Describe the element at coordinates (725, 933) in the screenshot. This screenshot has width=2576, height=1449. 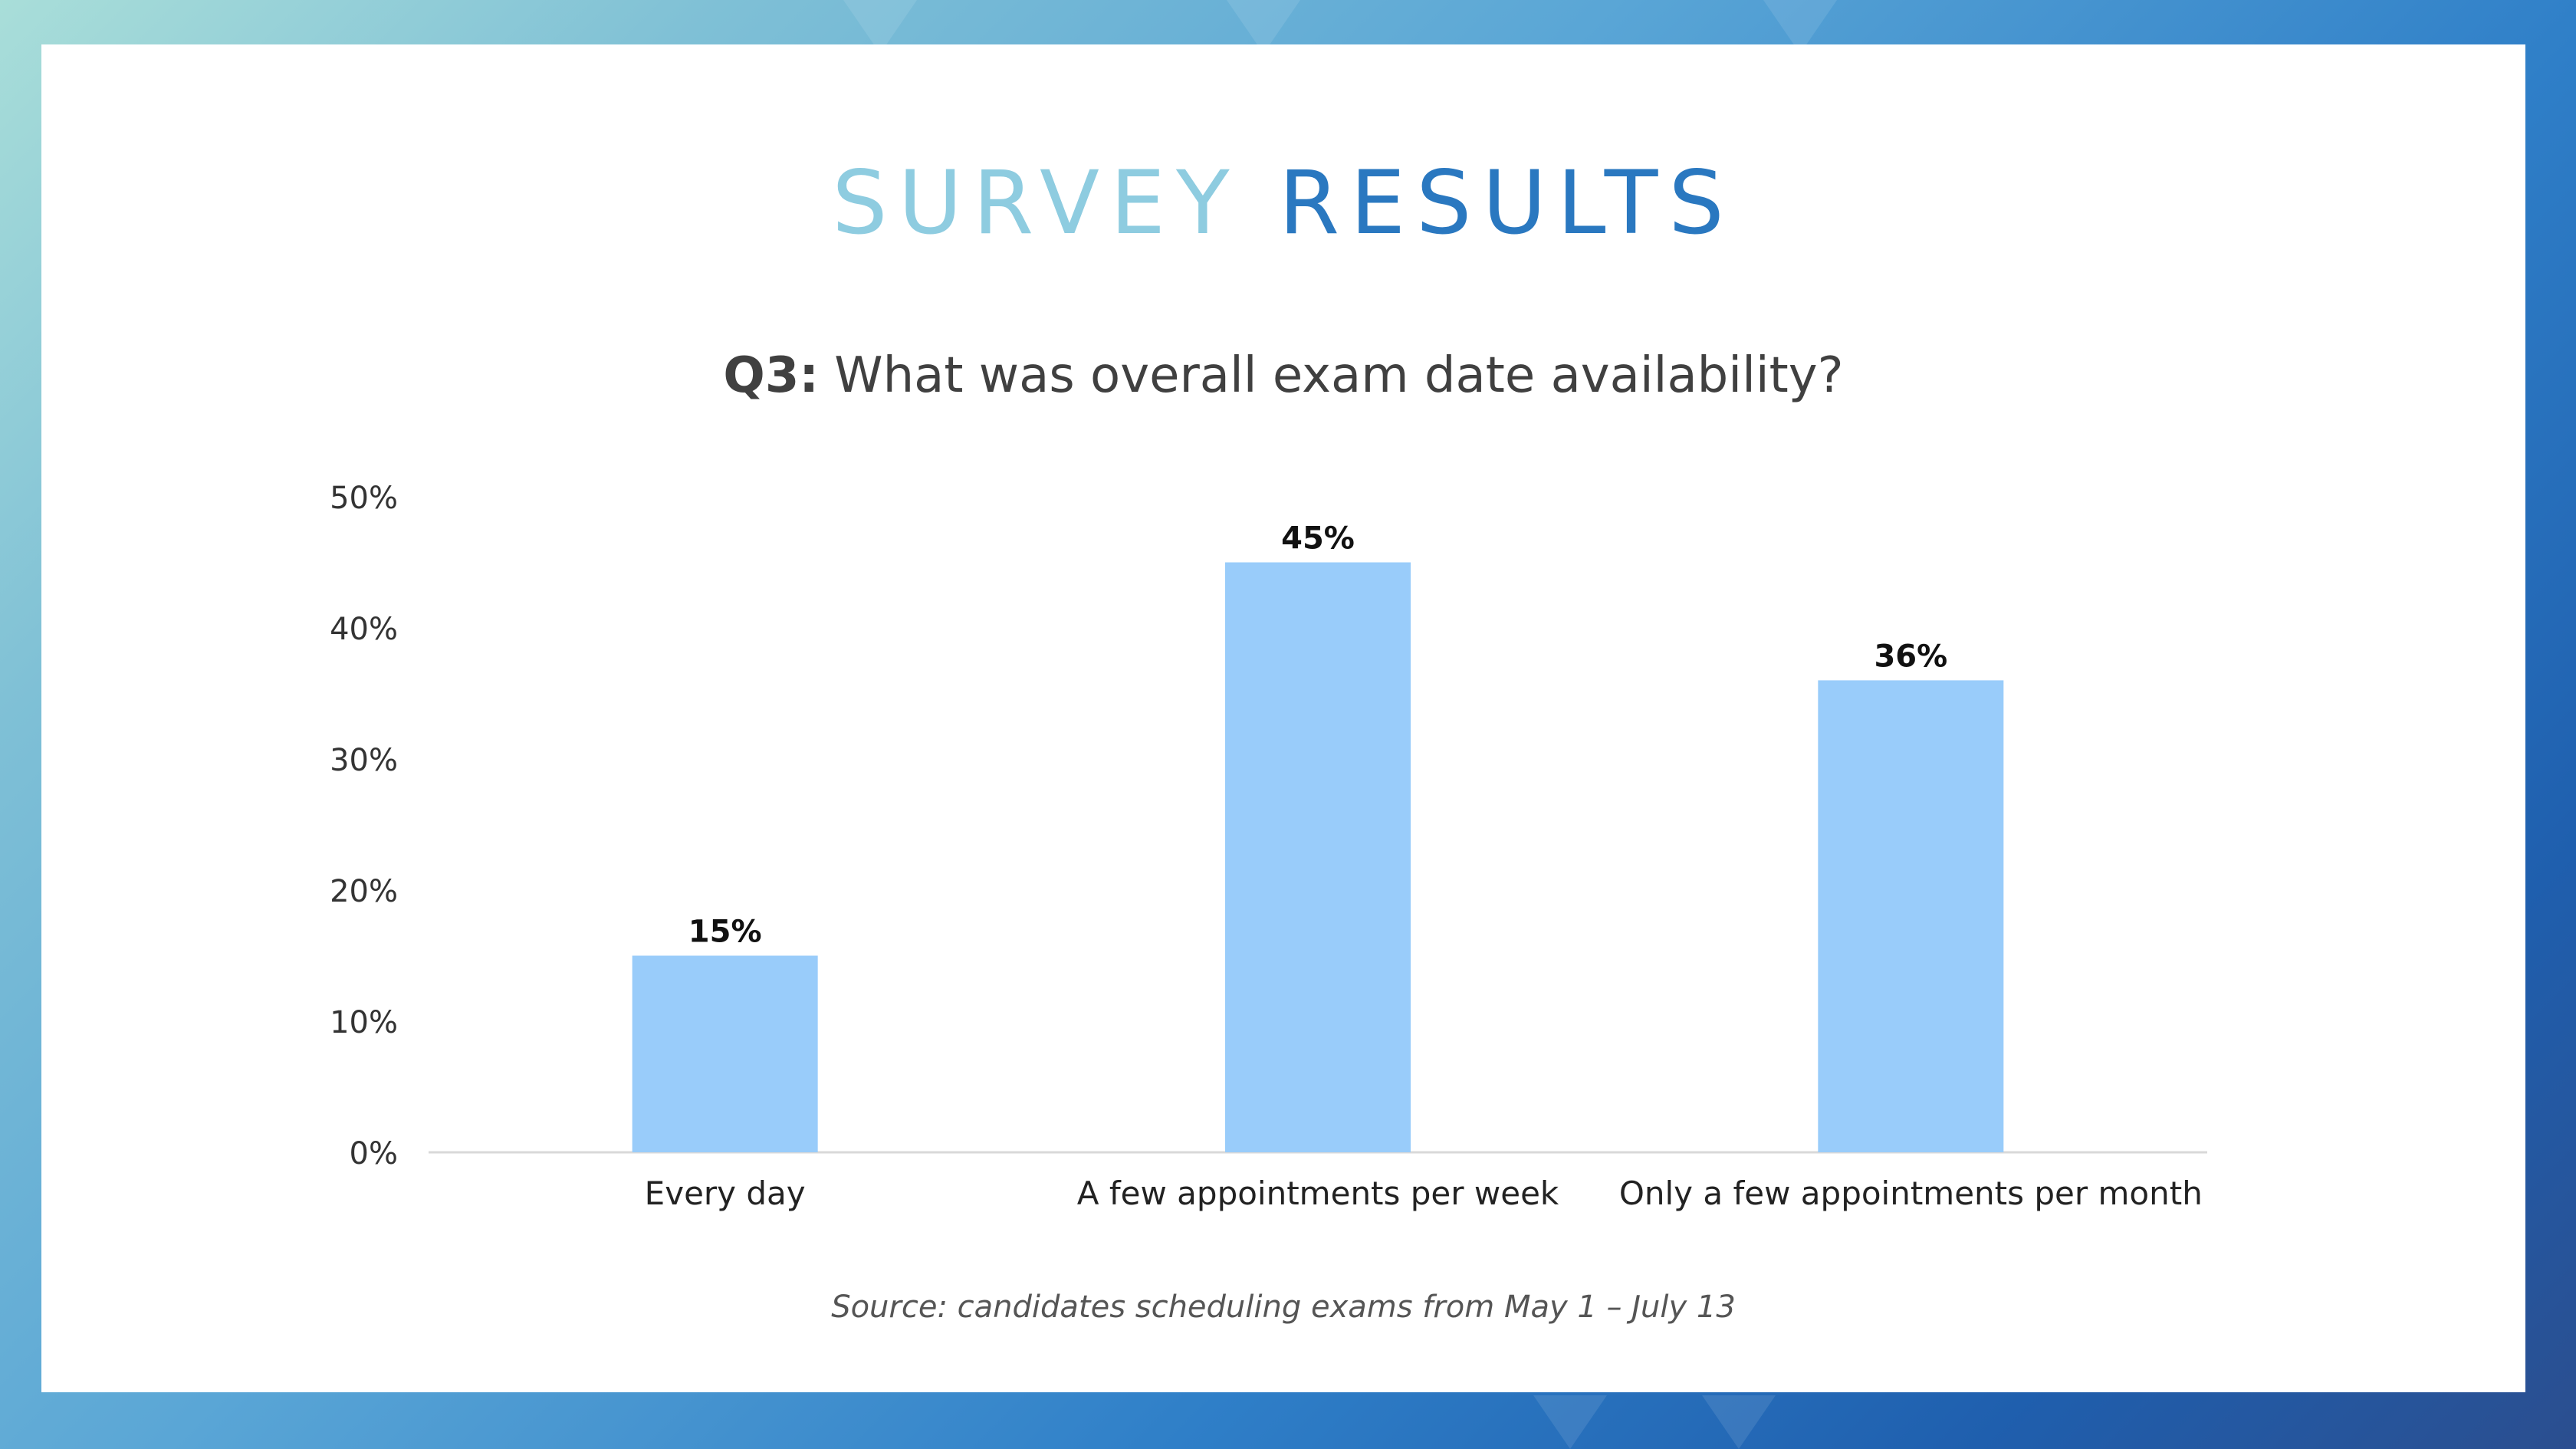
I see `data-label: 15%` at that location.